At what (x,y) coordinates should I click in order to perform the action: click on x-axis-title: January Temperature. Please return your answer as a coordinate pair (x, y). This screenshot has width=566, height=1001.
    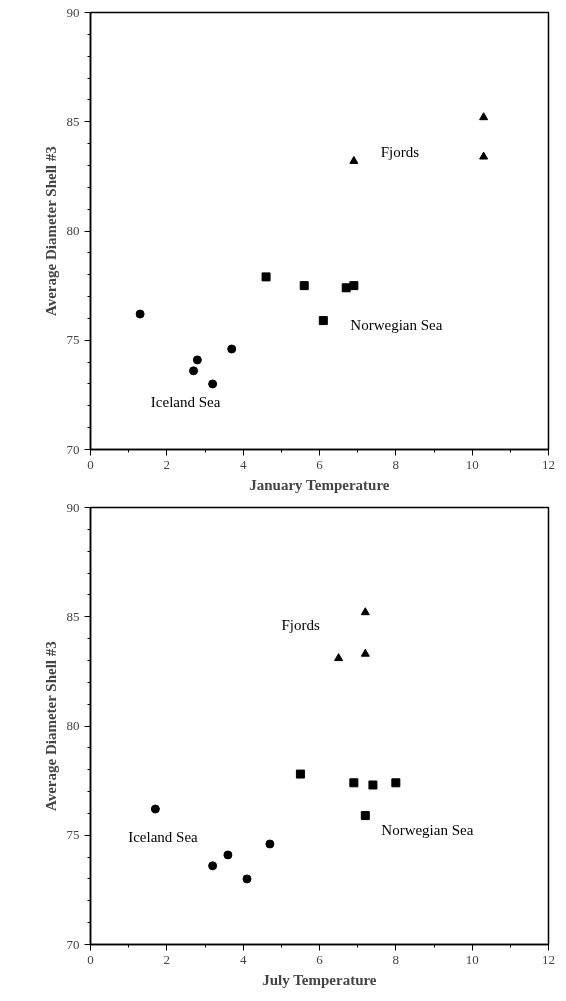
    Looking at the image, I should click on (319, 484).